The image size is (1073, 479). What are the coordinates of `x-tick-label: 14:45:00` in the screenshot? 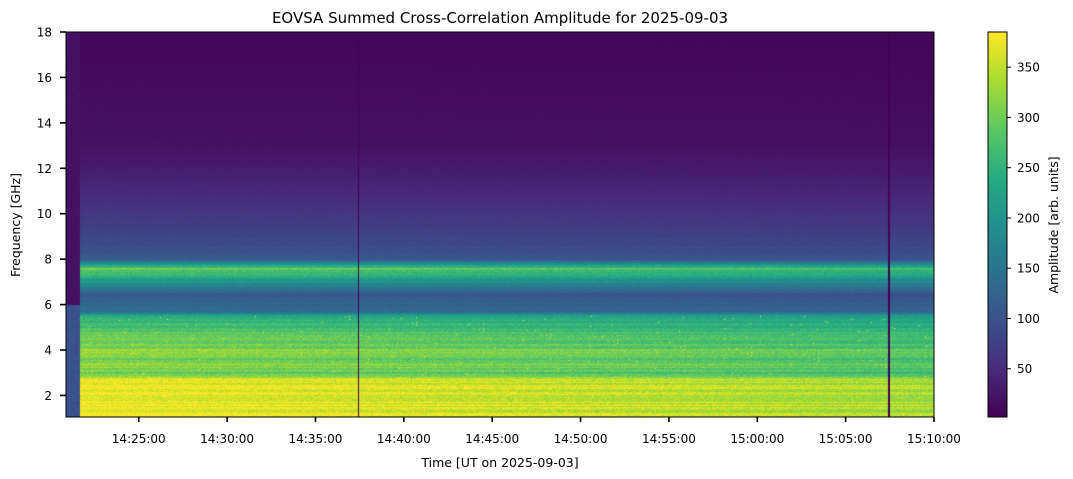 It's located at (492, 439).